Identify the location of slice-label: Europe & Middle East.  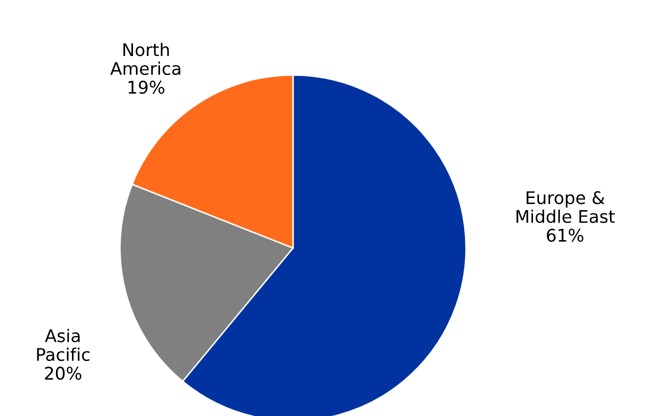
(565, 207).